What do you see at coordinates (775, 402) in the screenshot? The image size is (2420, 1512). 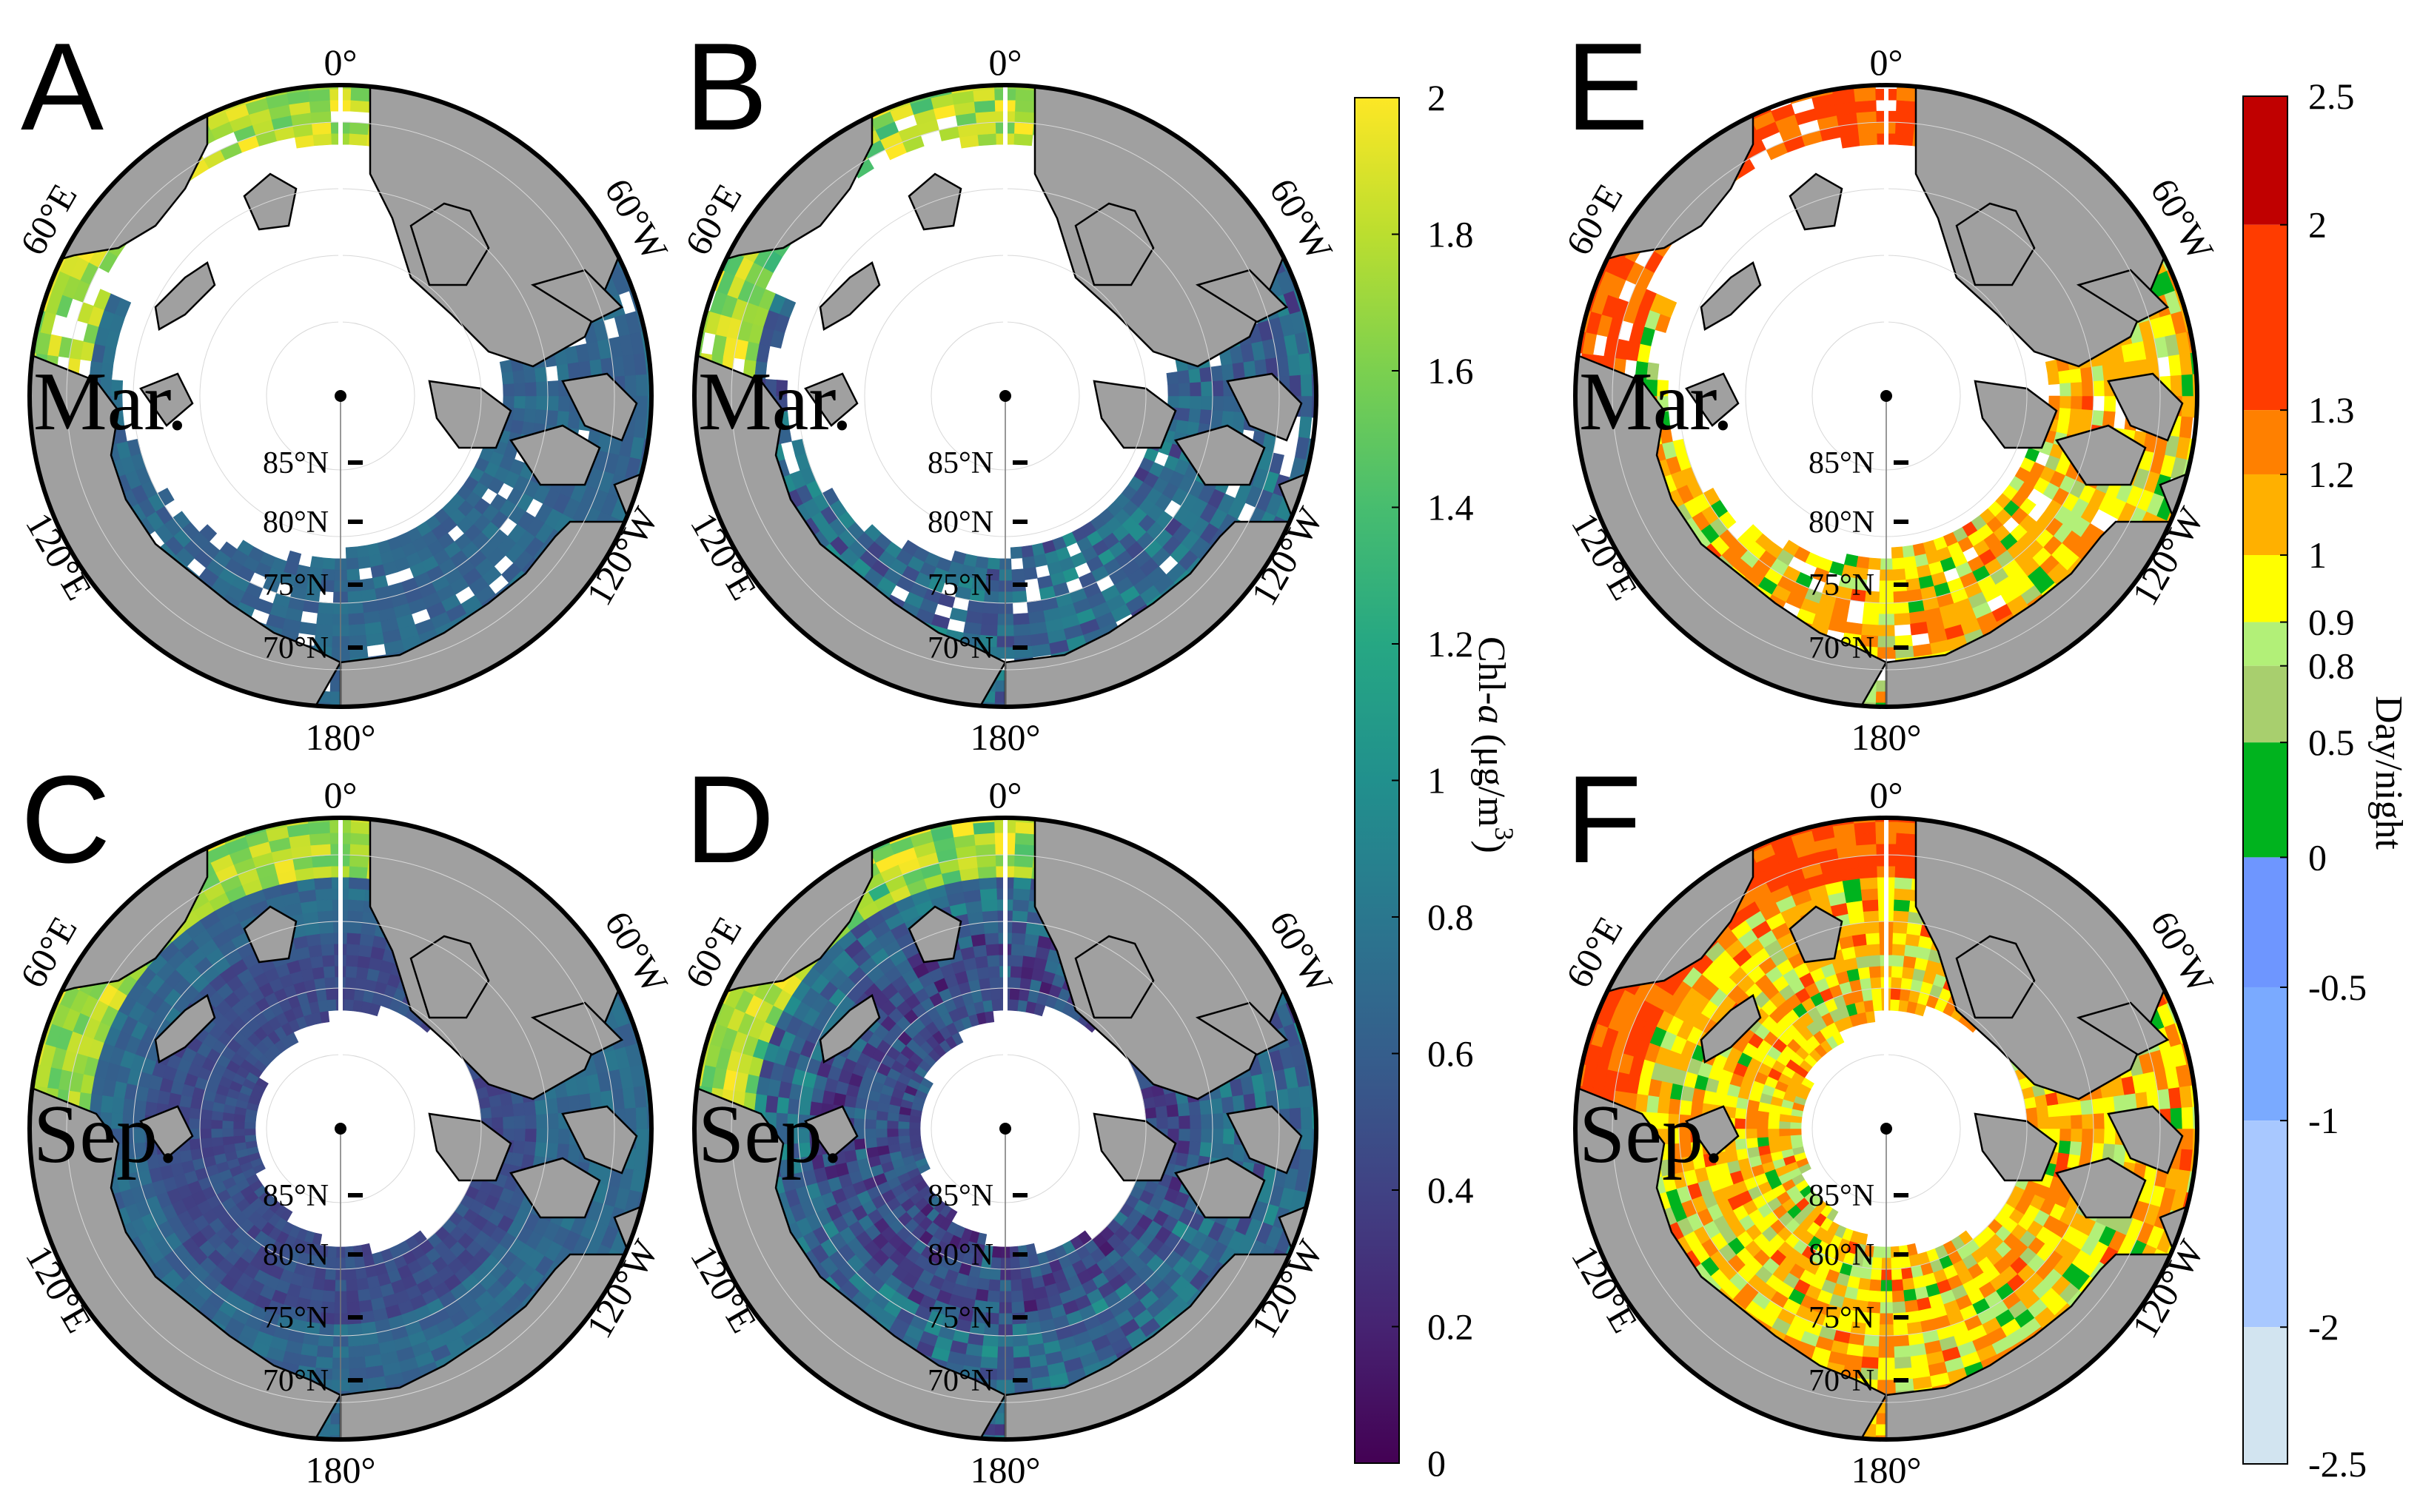 I see `month-label: Mar.` at bounding box center [775, 402].